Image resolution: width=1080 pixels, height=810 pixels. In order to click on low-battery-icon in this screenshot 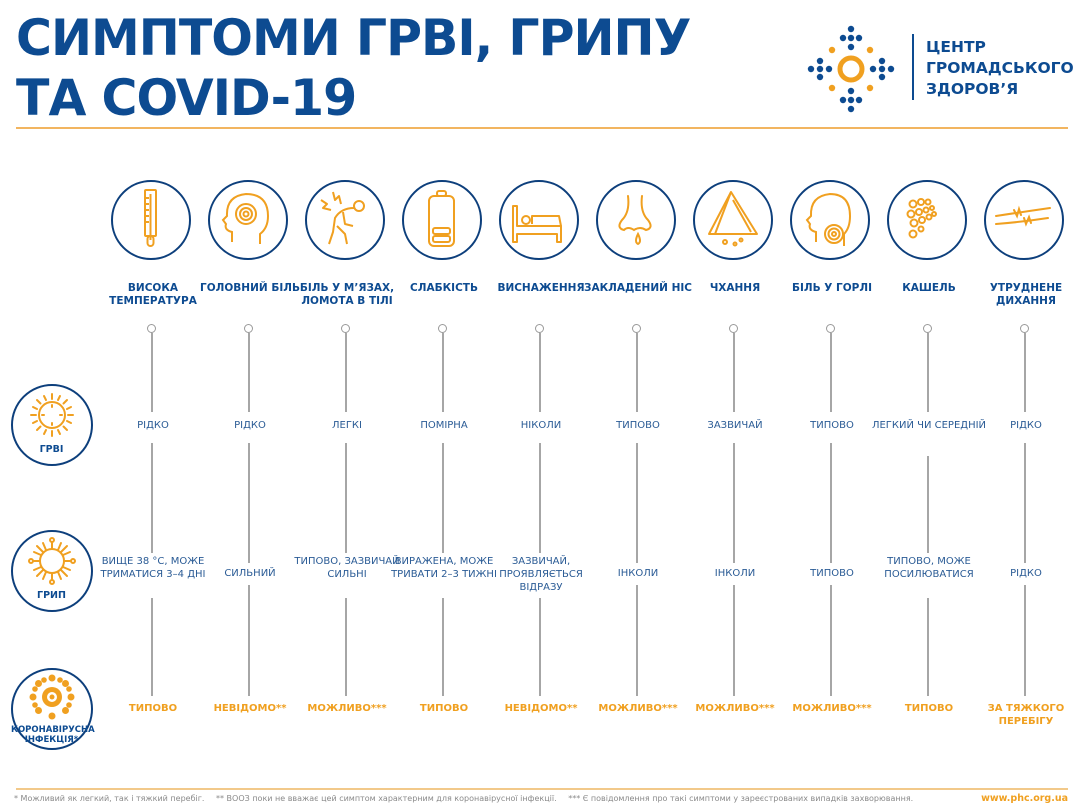, I will do `click(441, 218)`.